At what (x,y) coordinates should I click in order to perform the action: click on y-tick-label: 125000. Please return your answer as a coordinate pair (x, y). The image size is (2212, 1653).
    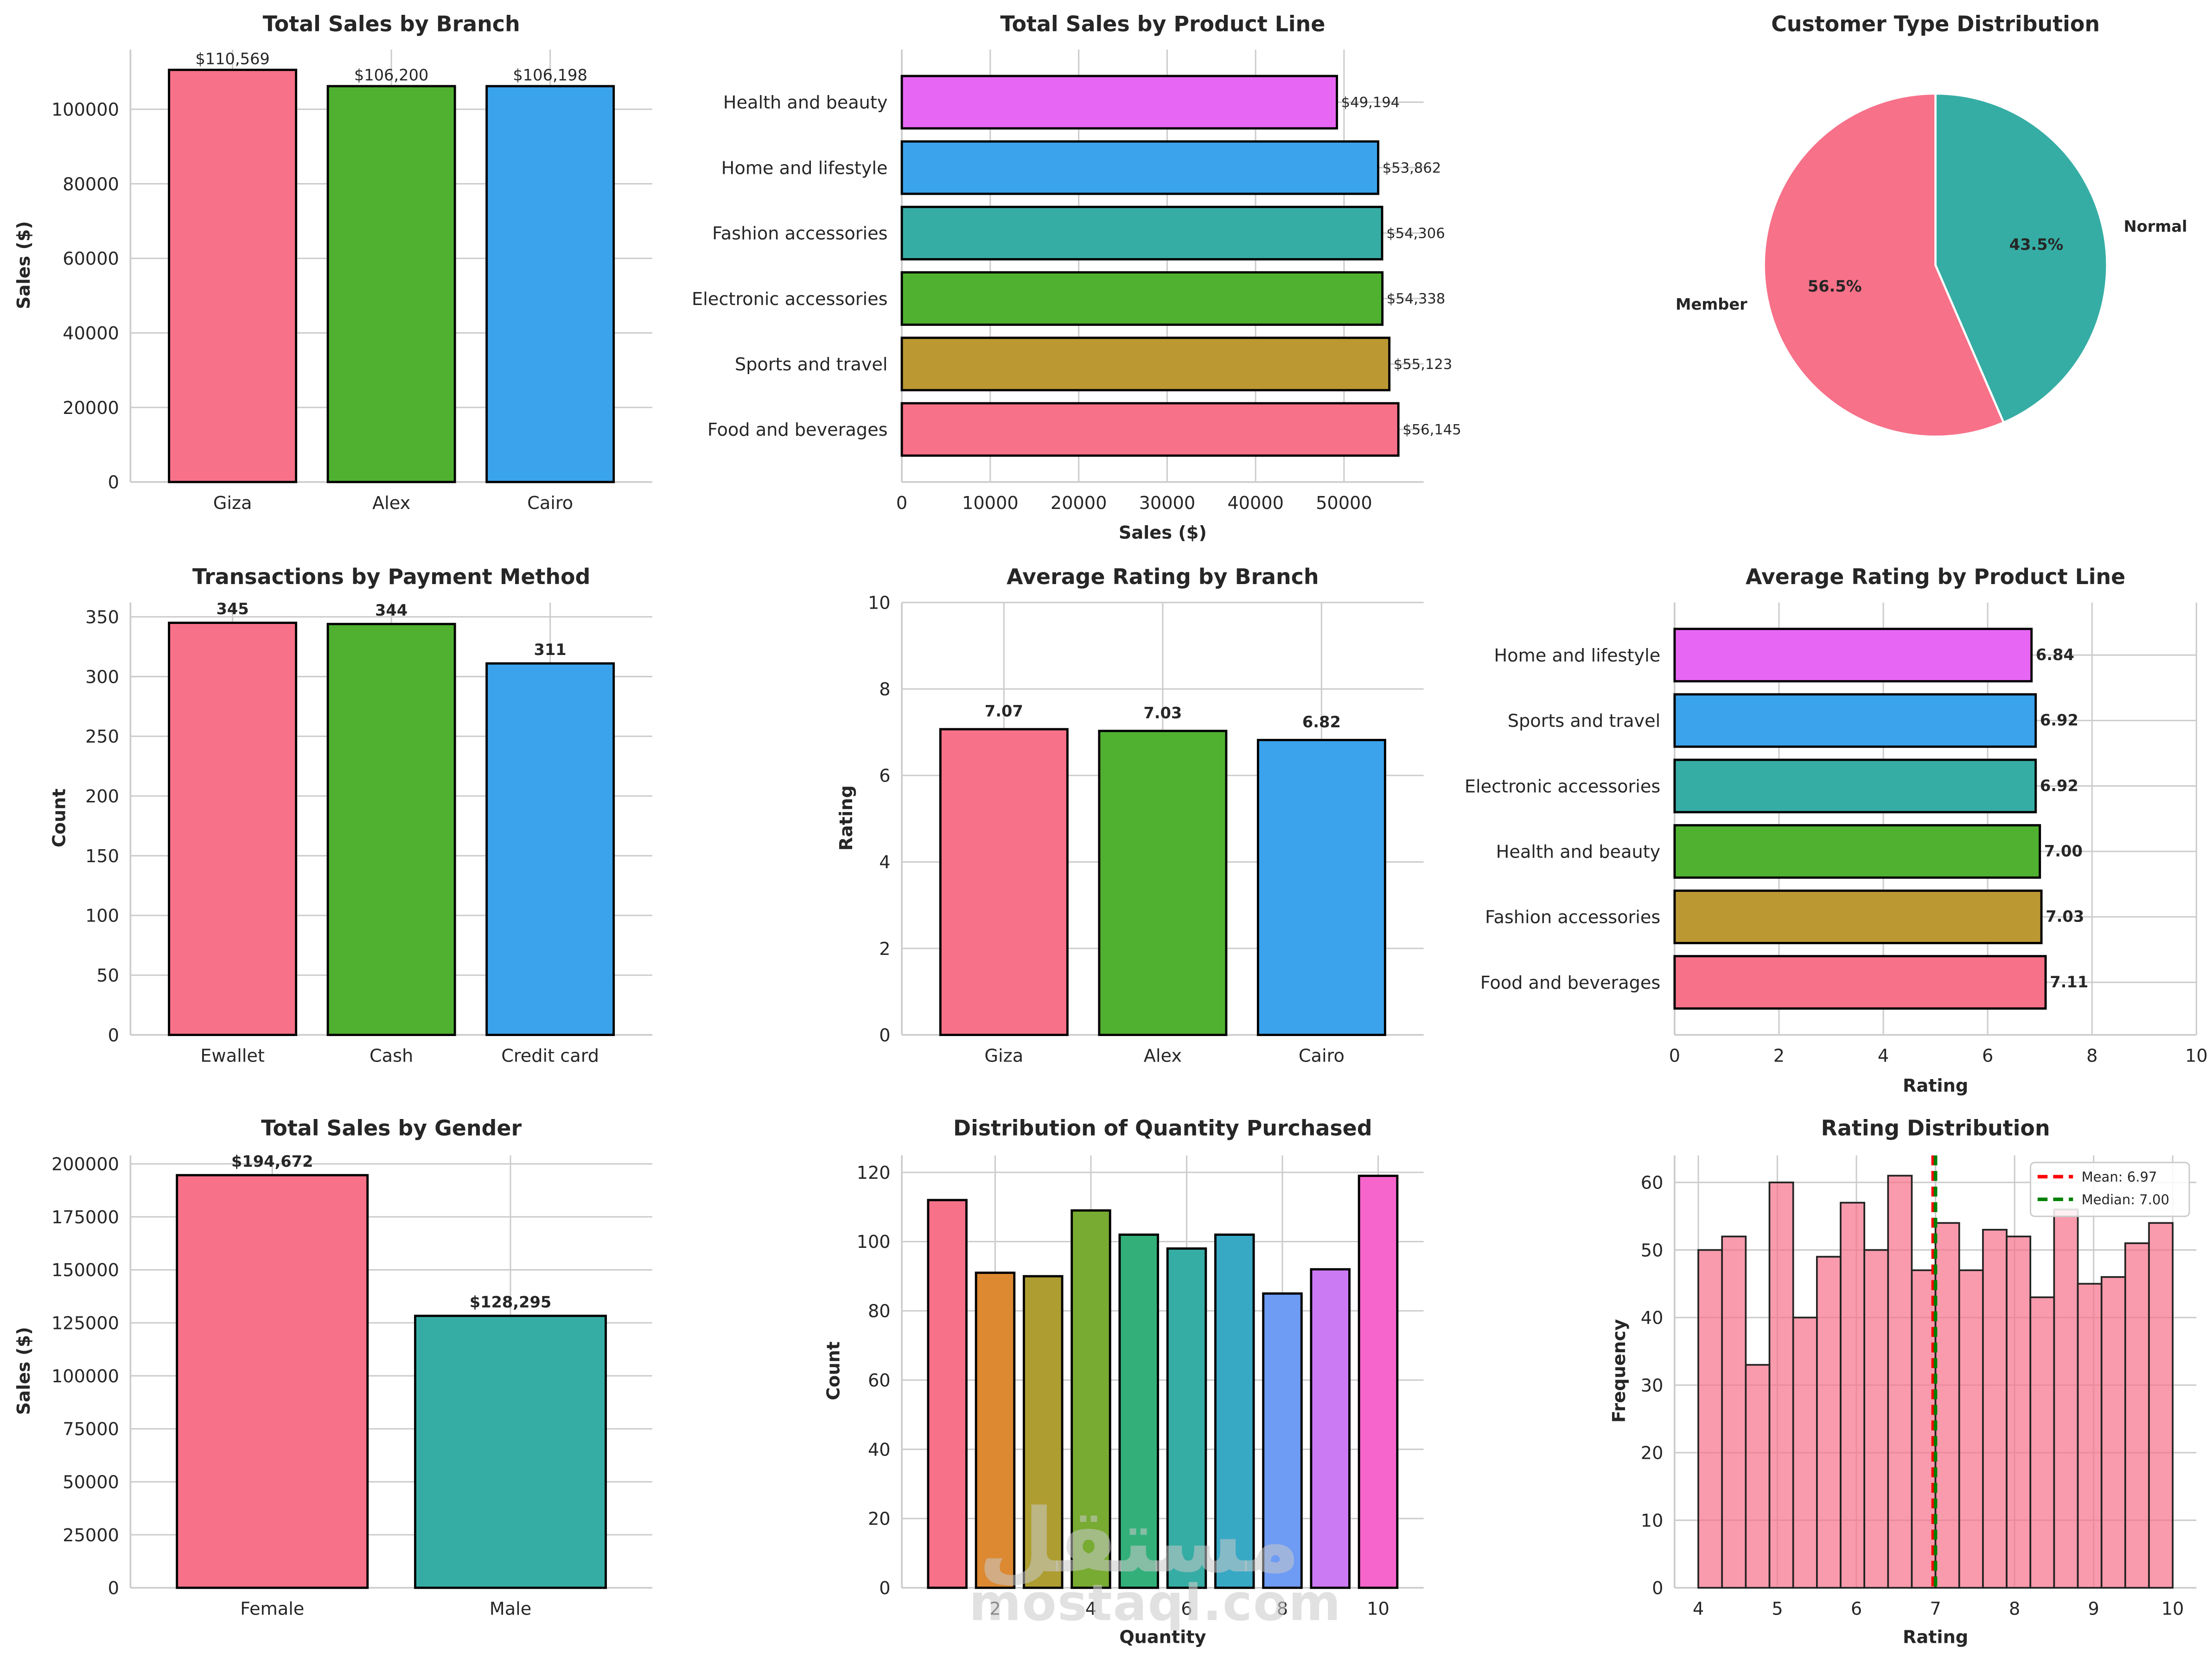
    Looking at the image, I should click on (85, 1324).